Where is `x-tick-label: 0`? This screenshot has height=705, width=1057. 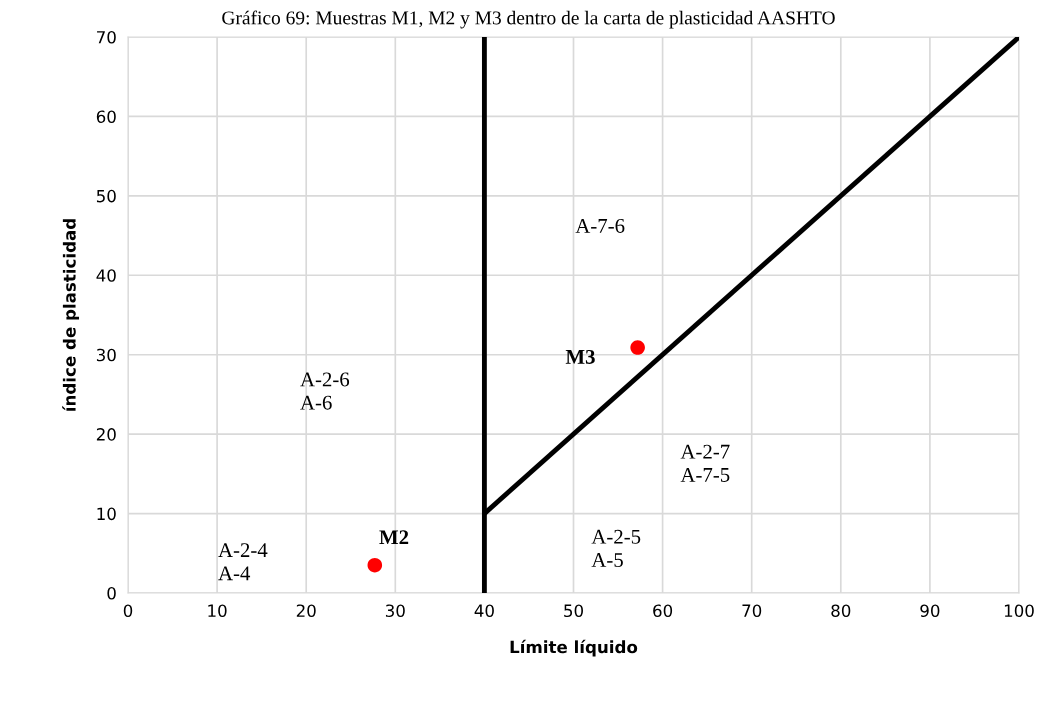 x-tick-label: 0 is located at coordinates (128, 611).